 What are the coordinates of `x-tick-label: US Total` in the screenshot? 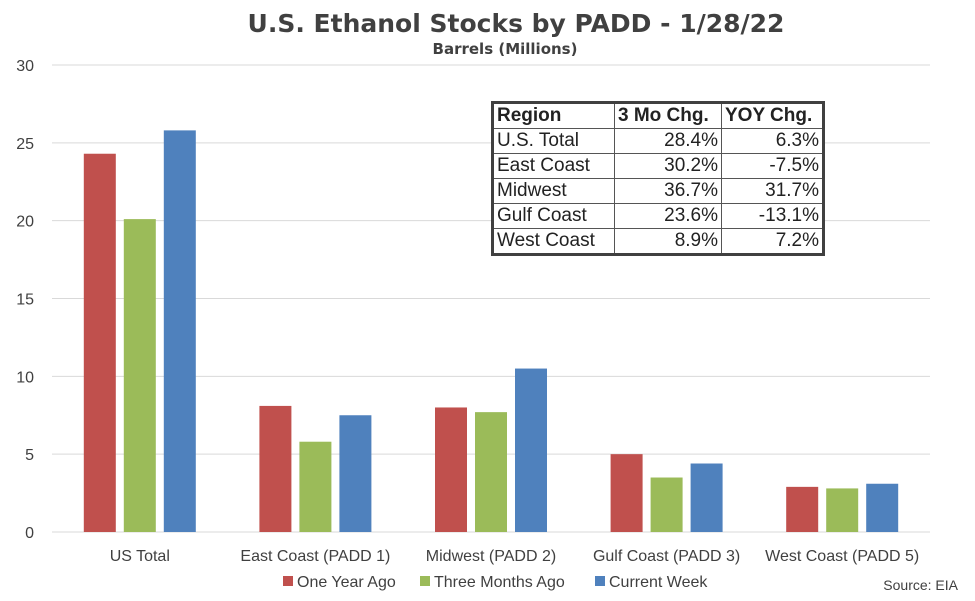 It's located at (140, 556).